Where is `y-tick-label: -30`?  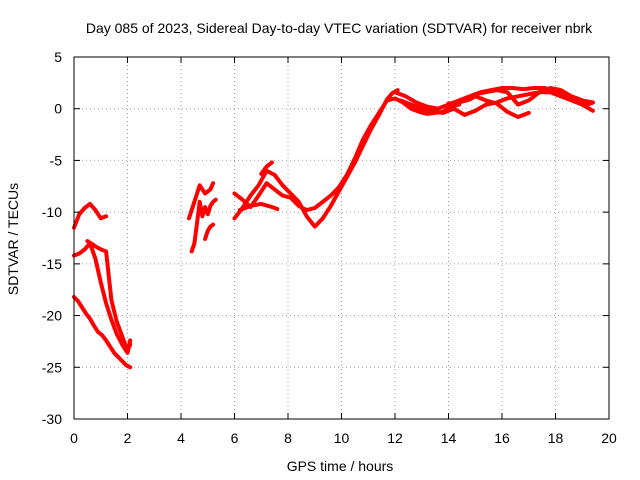
y-tick-label: -30 is located at coordinates (52, 419).